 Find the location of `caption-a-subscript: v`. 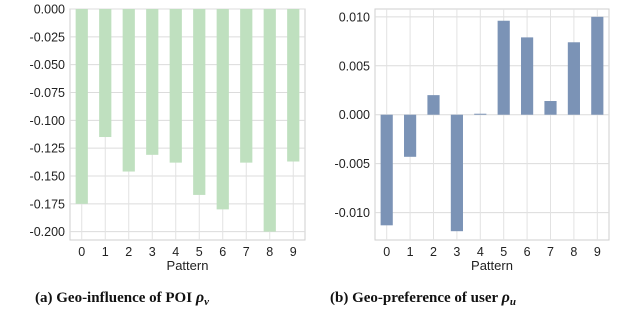

caption-a-subscript: v is located at coordinates (206, 302).